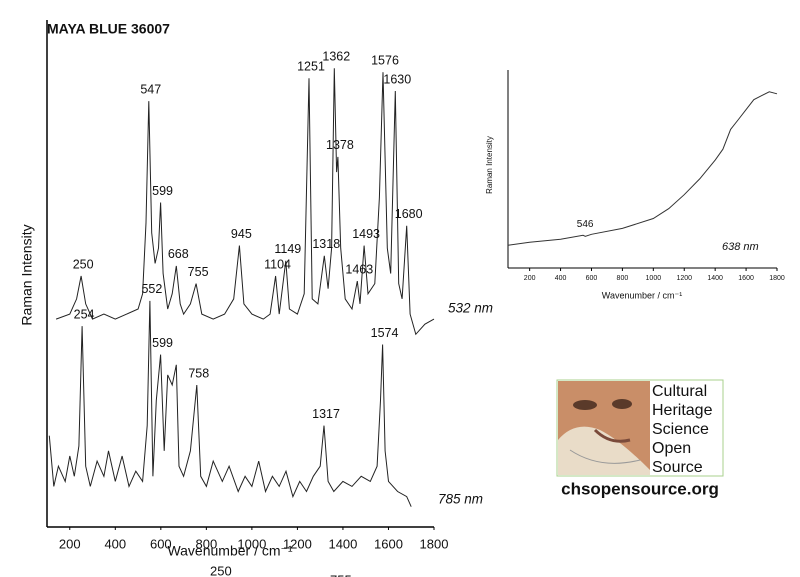 The image size is (800, 577). What do you see at coordinates (336, 56) in the screenshot?
I see `peak-label: 1362` at bounding box center [336, 56].